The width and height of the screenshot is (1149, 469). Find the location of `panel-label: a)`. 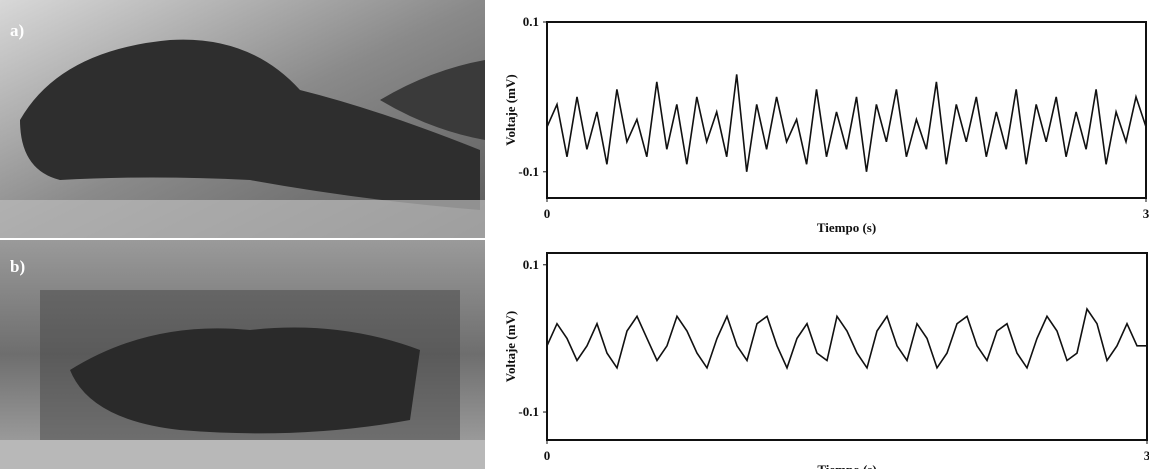

panel-label: a) is located at coordinates (17, 30).